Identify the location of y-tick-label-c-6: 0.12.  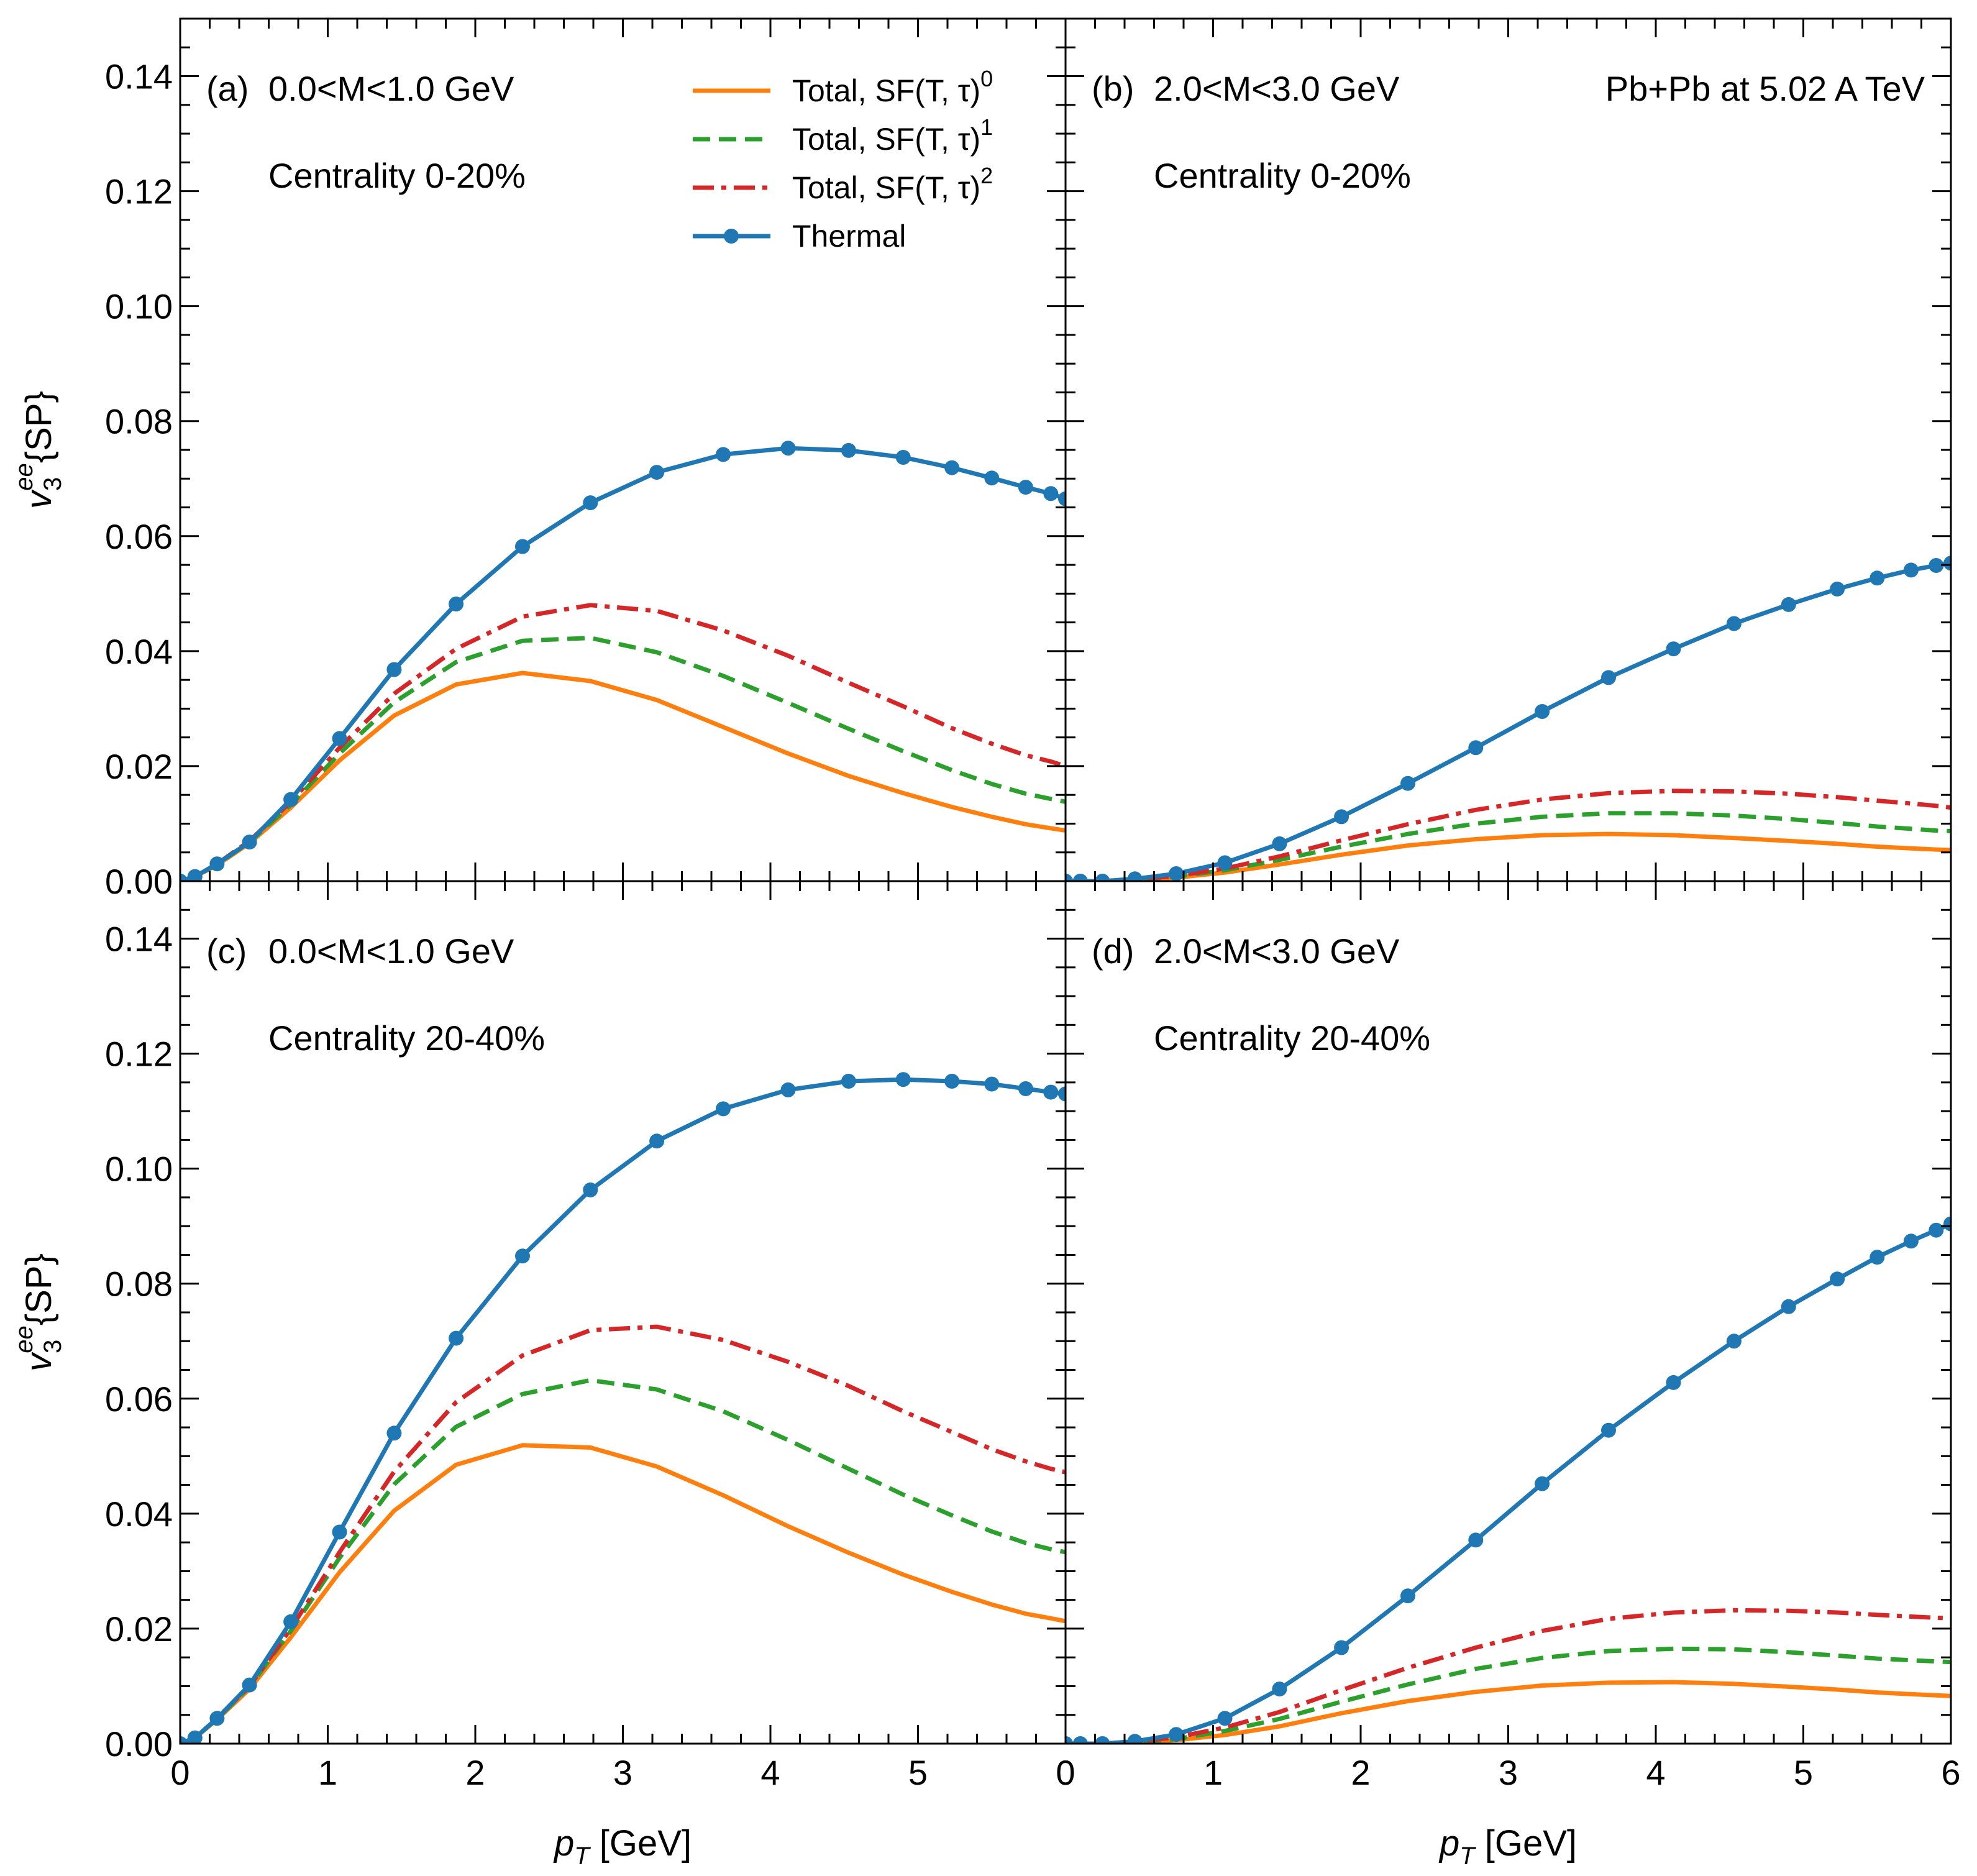
(139, 1054).